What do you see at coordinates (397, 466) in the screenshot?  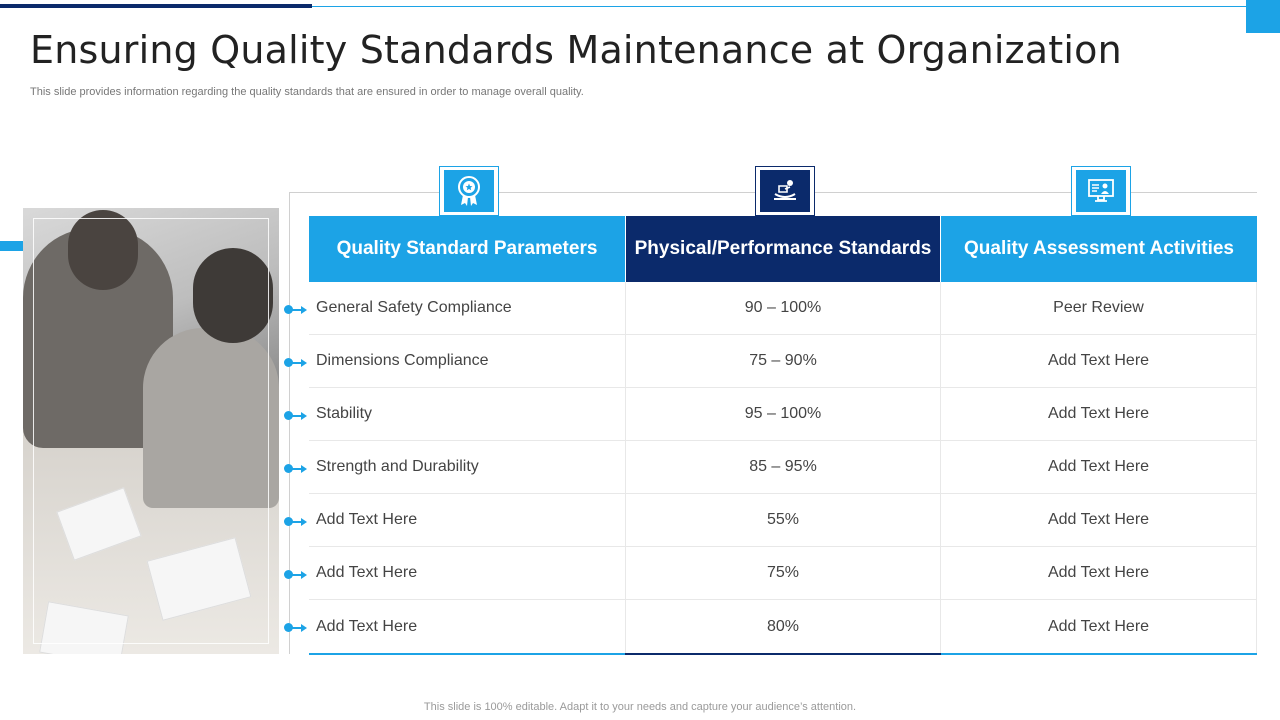 I see `parameter-cell: Strength and Durability` at bounding box center [397, 466].